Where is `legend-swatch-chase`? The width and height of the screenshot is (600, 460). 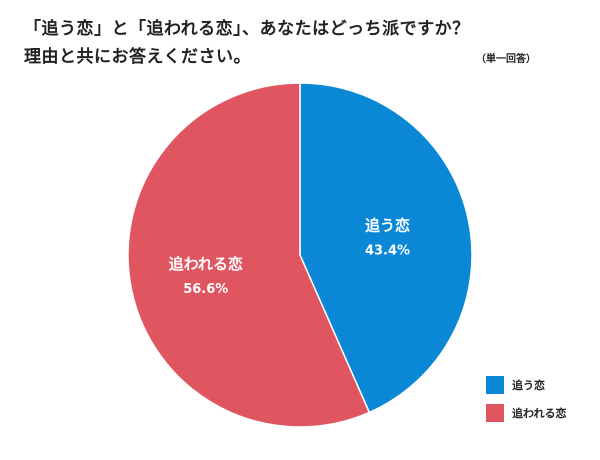
legend-swatch-chase is located at coordinates (495, 385).